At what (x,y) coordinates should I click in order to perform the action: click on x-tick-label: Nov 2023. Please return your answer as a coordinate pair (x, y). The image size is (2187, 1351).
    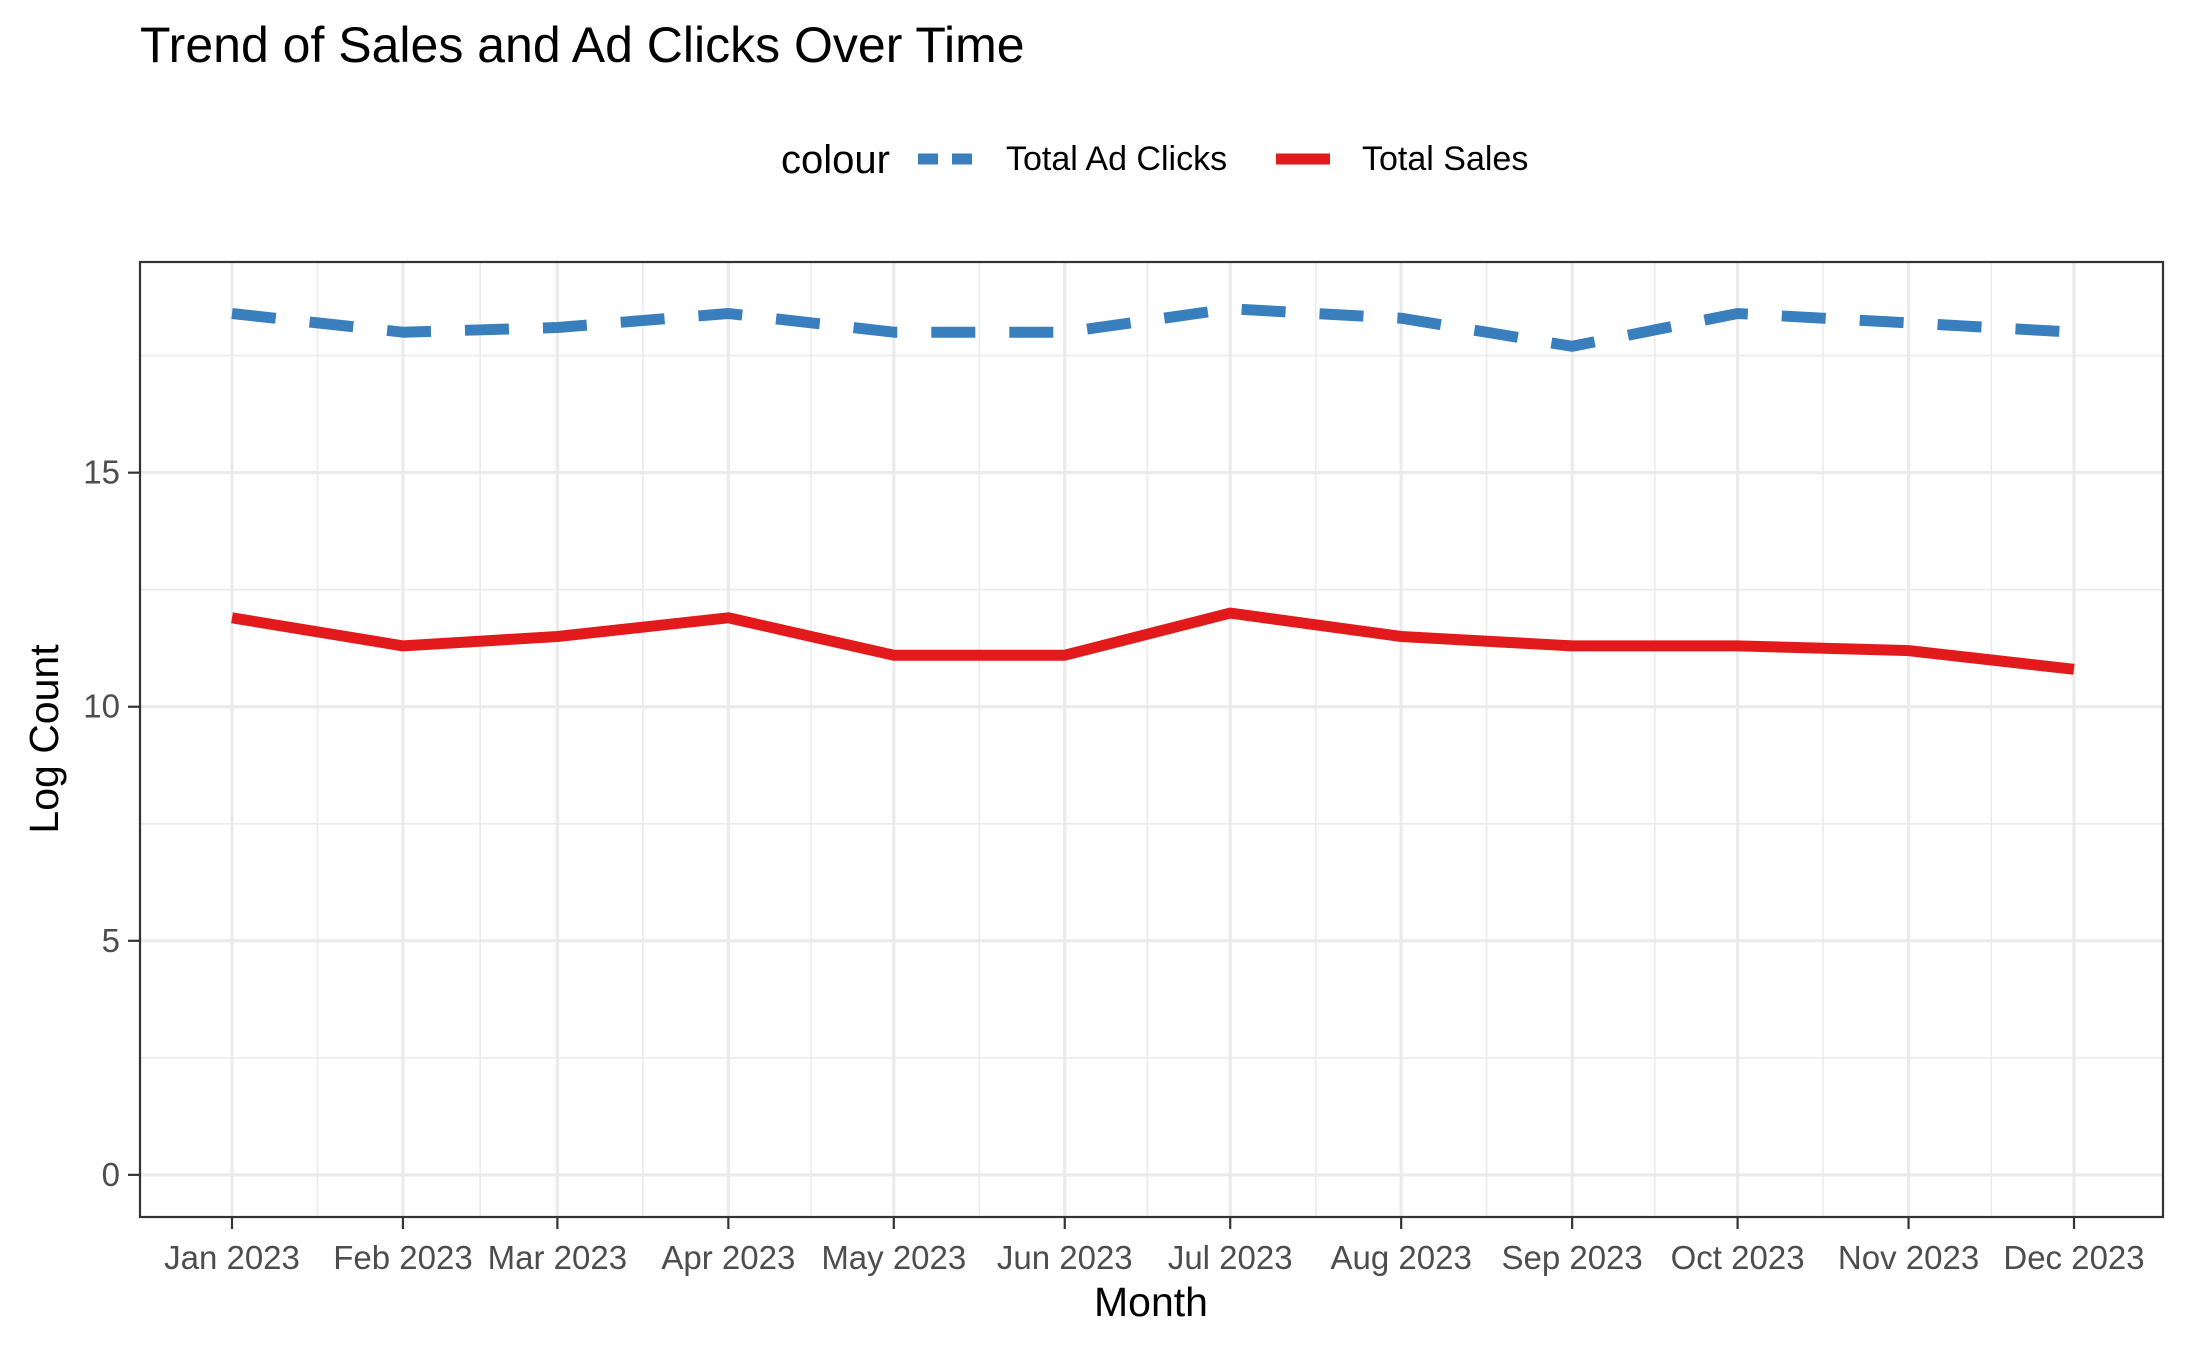
    Looking at the image, I should click on (1908, 1257).